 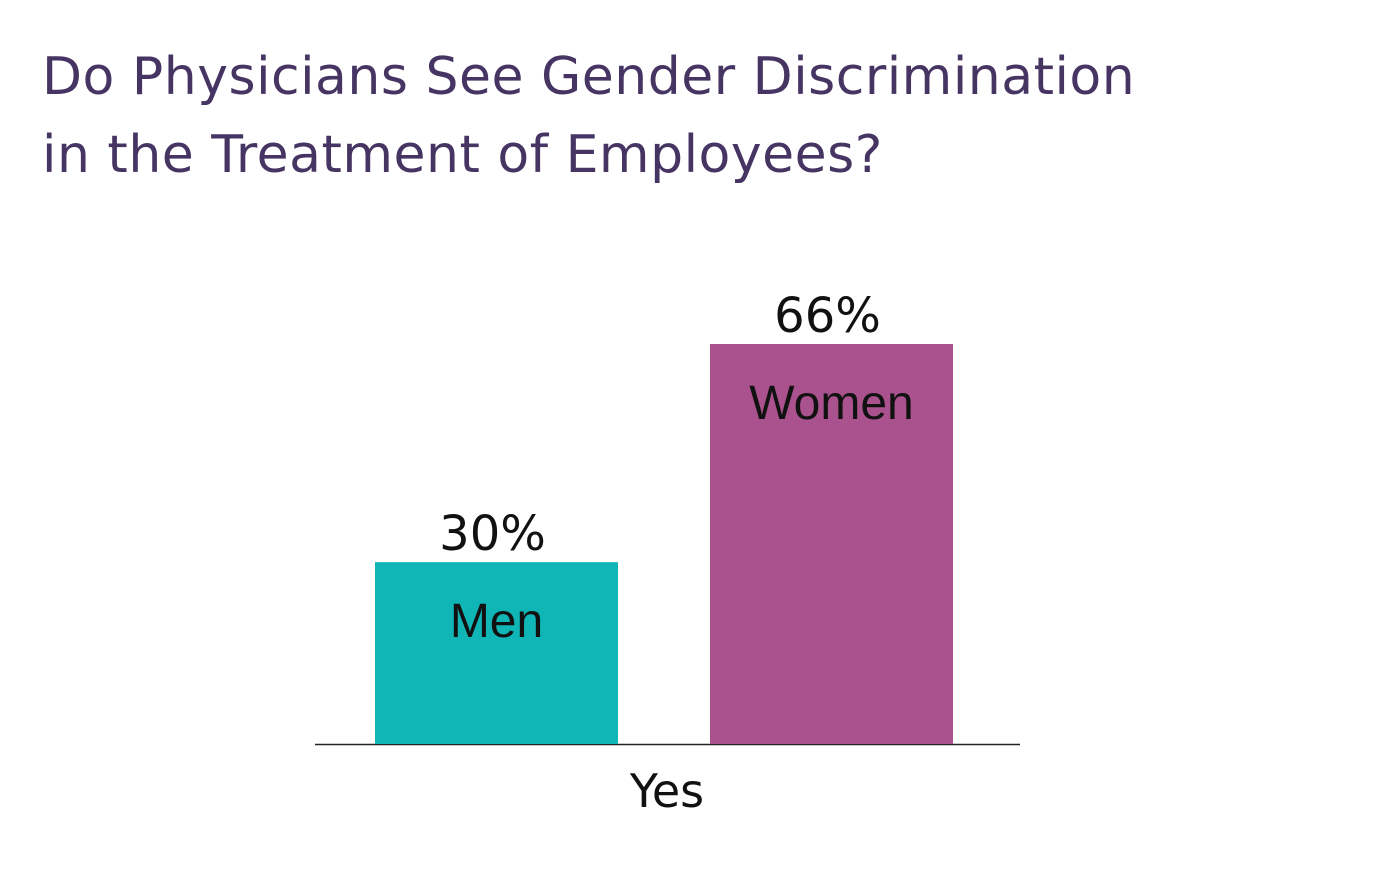 I want to click on category-label-yes: Yes, so click(x=666, y=791).